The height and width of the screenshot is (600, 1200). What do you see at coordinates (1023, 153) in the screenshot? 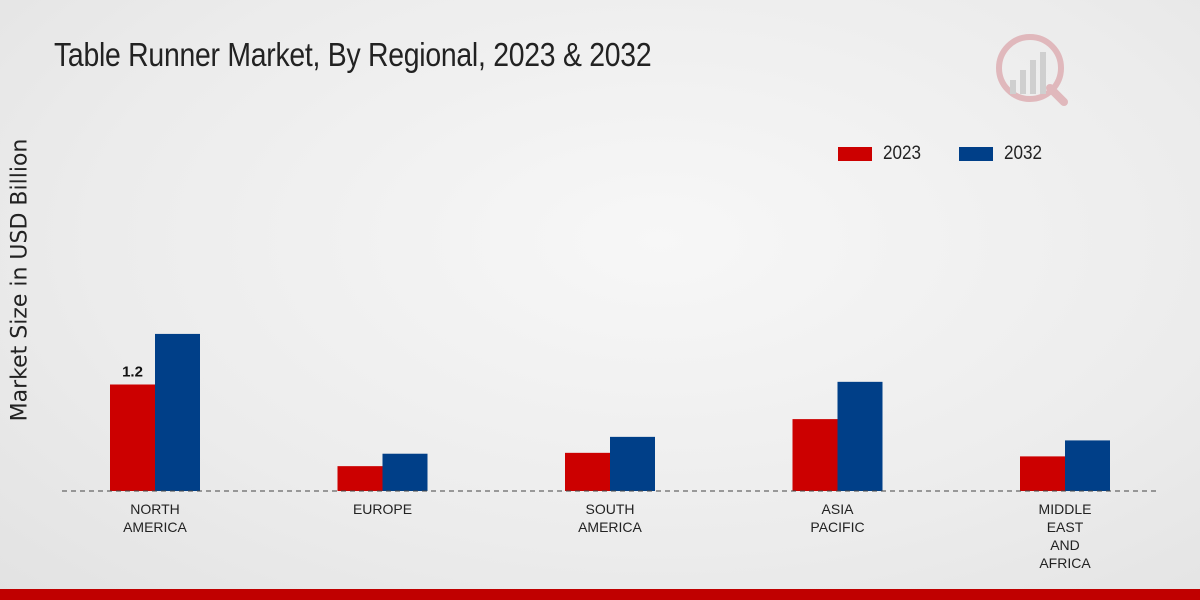
I see `legend-label-2032: 2032` at bounding box center [1023, 153].